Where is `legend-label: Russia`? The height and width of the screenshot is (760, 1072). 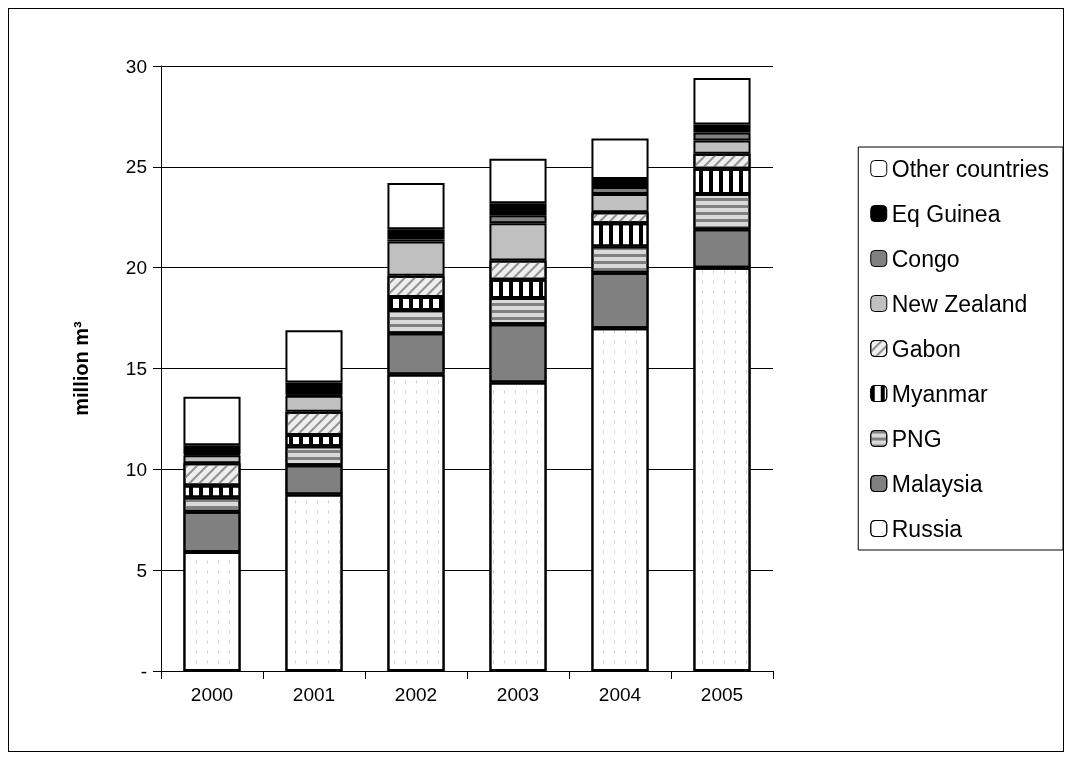 legend-label: Russia is located at coordinates (927, 528).